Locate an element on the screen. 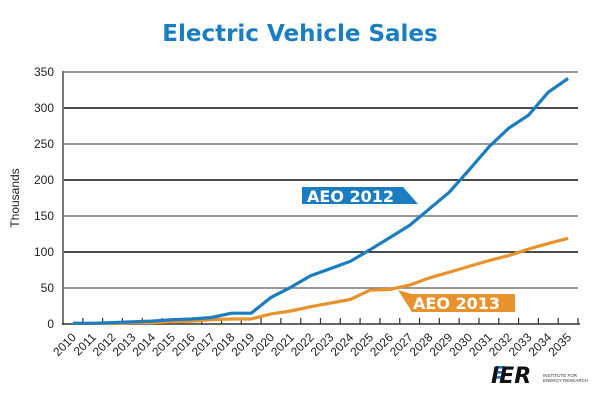 The height and width of the screenshot is (400, 600). legend-aeo-2012-flag is located at coordinates (360, 195).